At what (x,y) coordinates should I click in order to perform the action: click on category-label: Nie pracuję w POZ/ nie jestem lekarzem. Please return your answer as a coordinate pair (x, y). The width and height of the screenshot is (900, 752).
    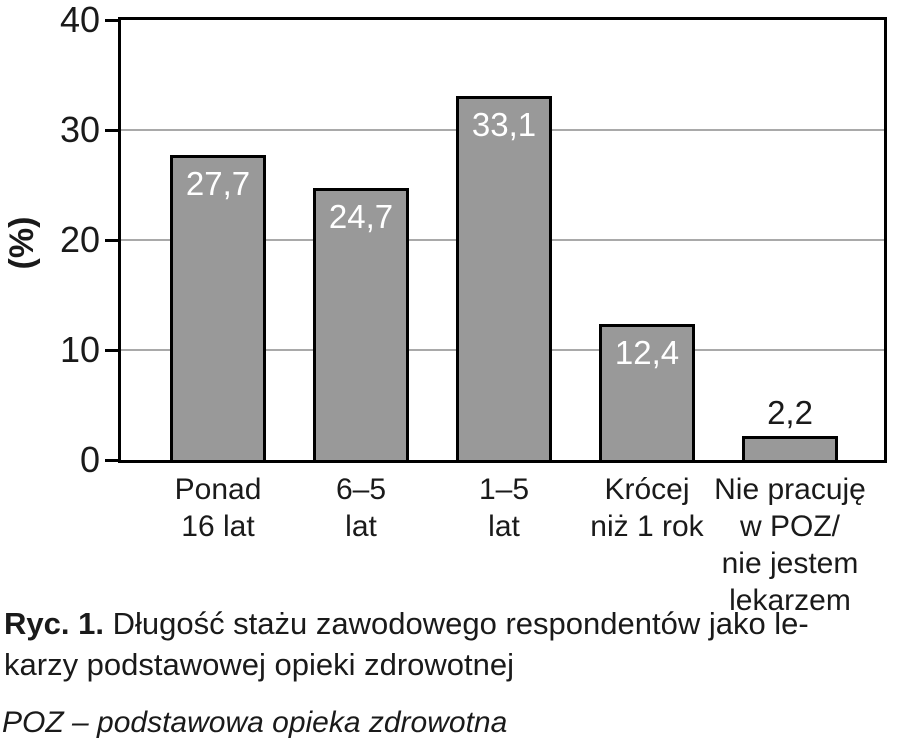
    Looking at the image, I should click on (790, 545).